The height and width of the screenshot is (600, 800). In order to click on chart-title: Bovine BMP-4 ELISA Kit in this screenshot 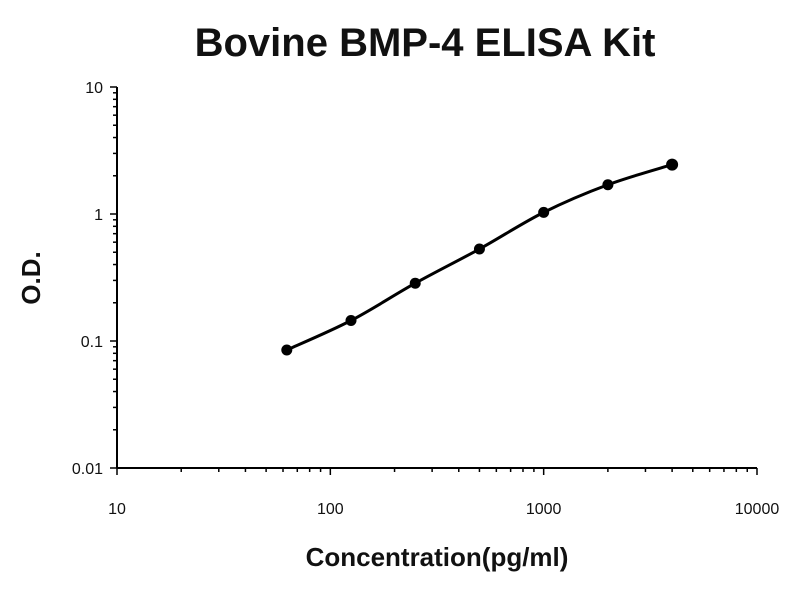, I will do `click(425, 43)`.